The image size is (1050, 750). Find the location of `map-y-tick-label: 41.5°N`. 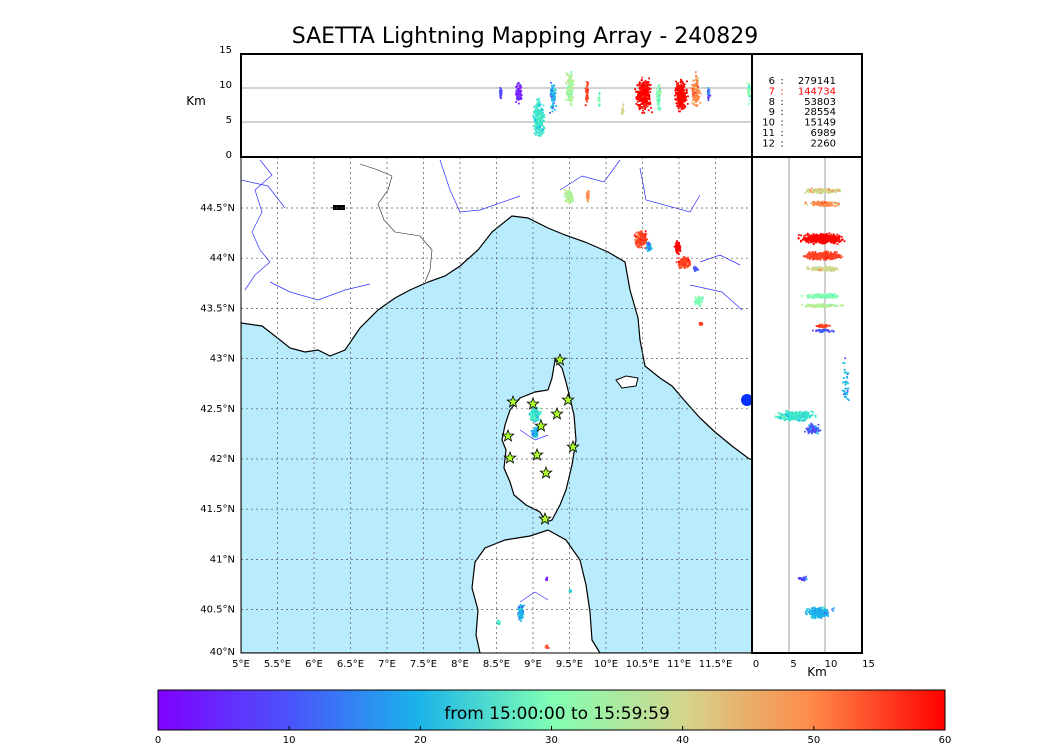

map-y-tick-label: 41.5°N is located at coordinates (217, 509).